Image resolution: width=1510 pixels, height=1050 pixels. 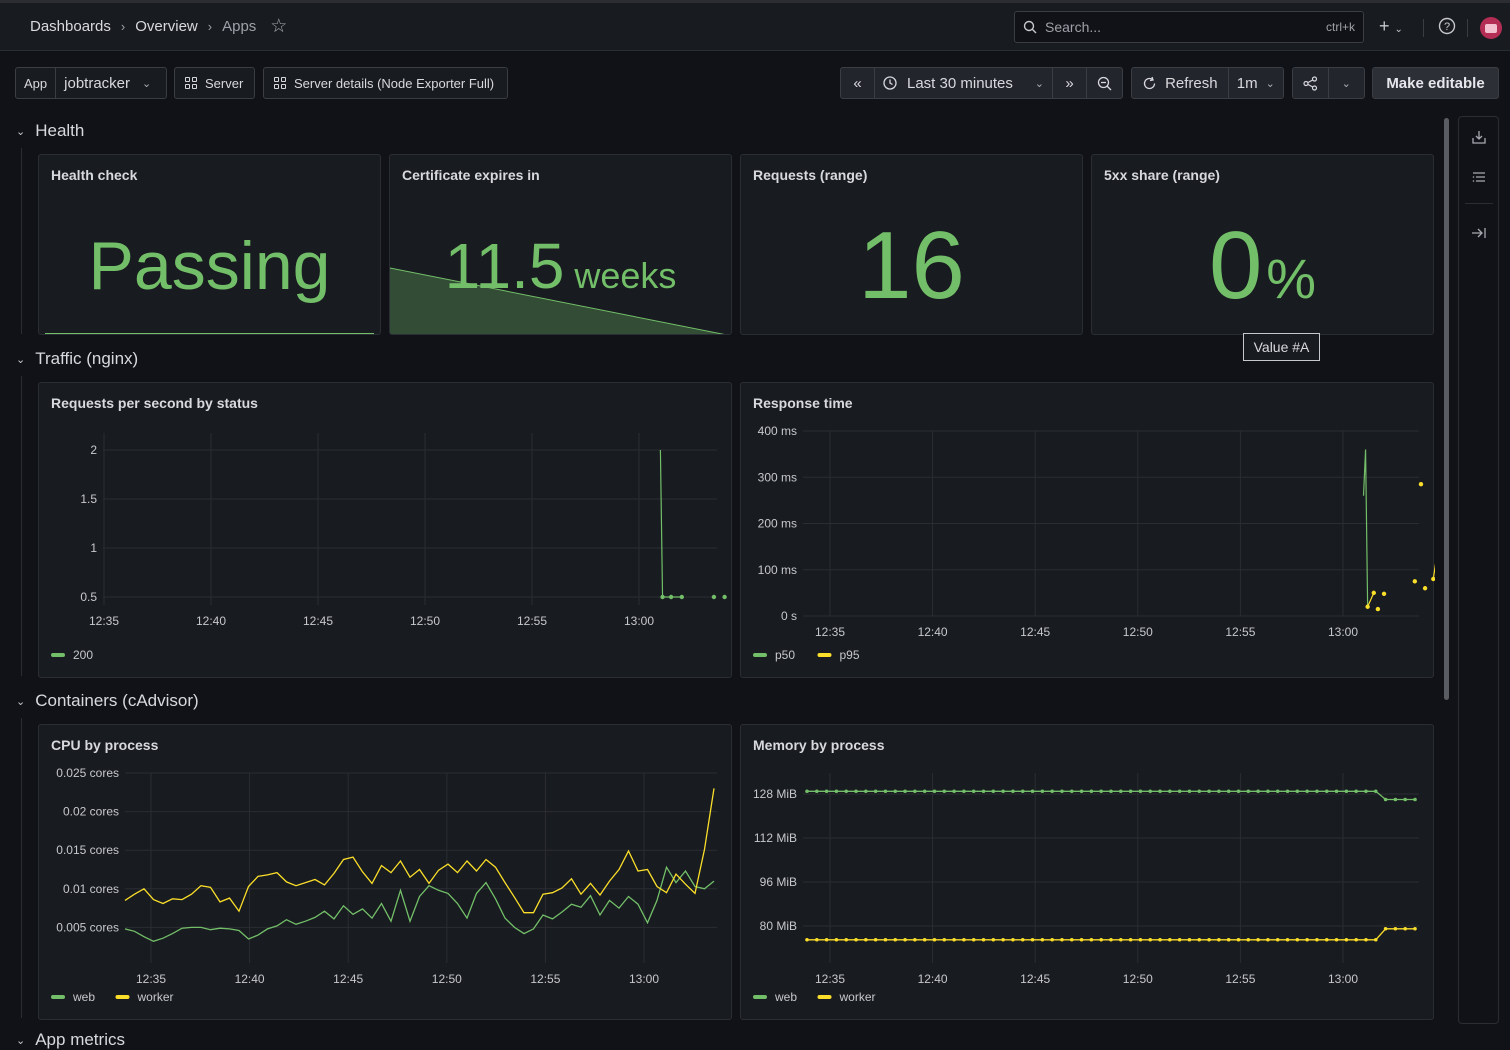 What do you see at coordinates (70, 26) in the screenshot?
I see `breadcrumb-dashboards: Dashboards` at bounding box center [70, 26].